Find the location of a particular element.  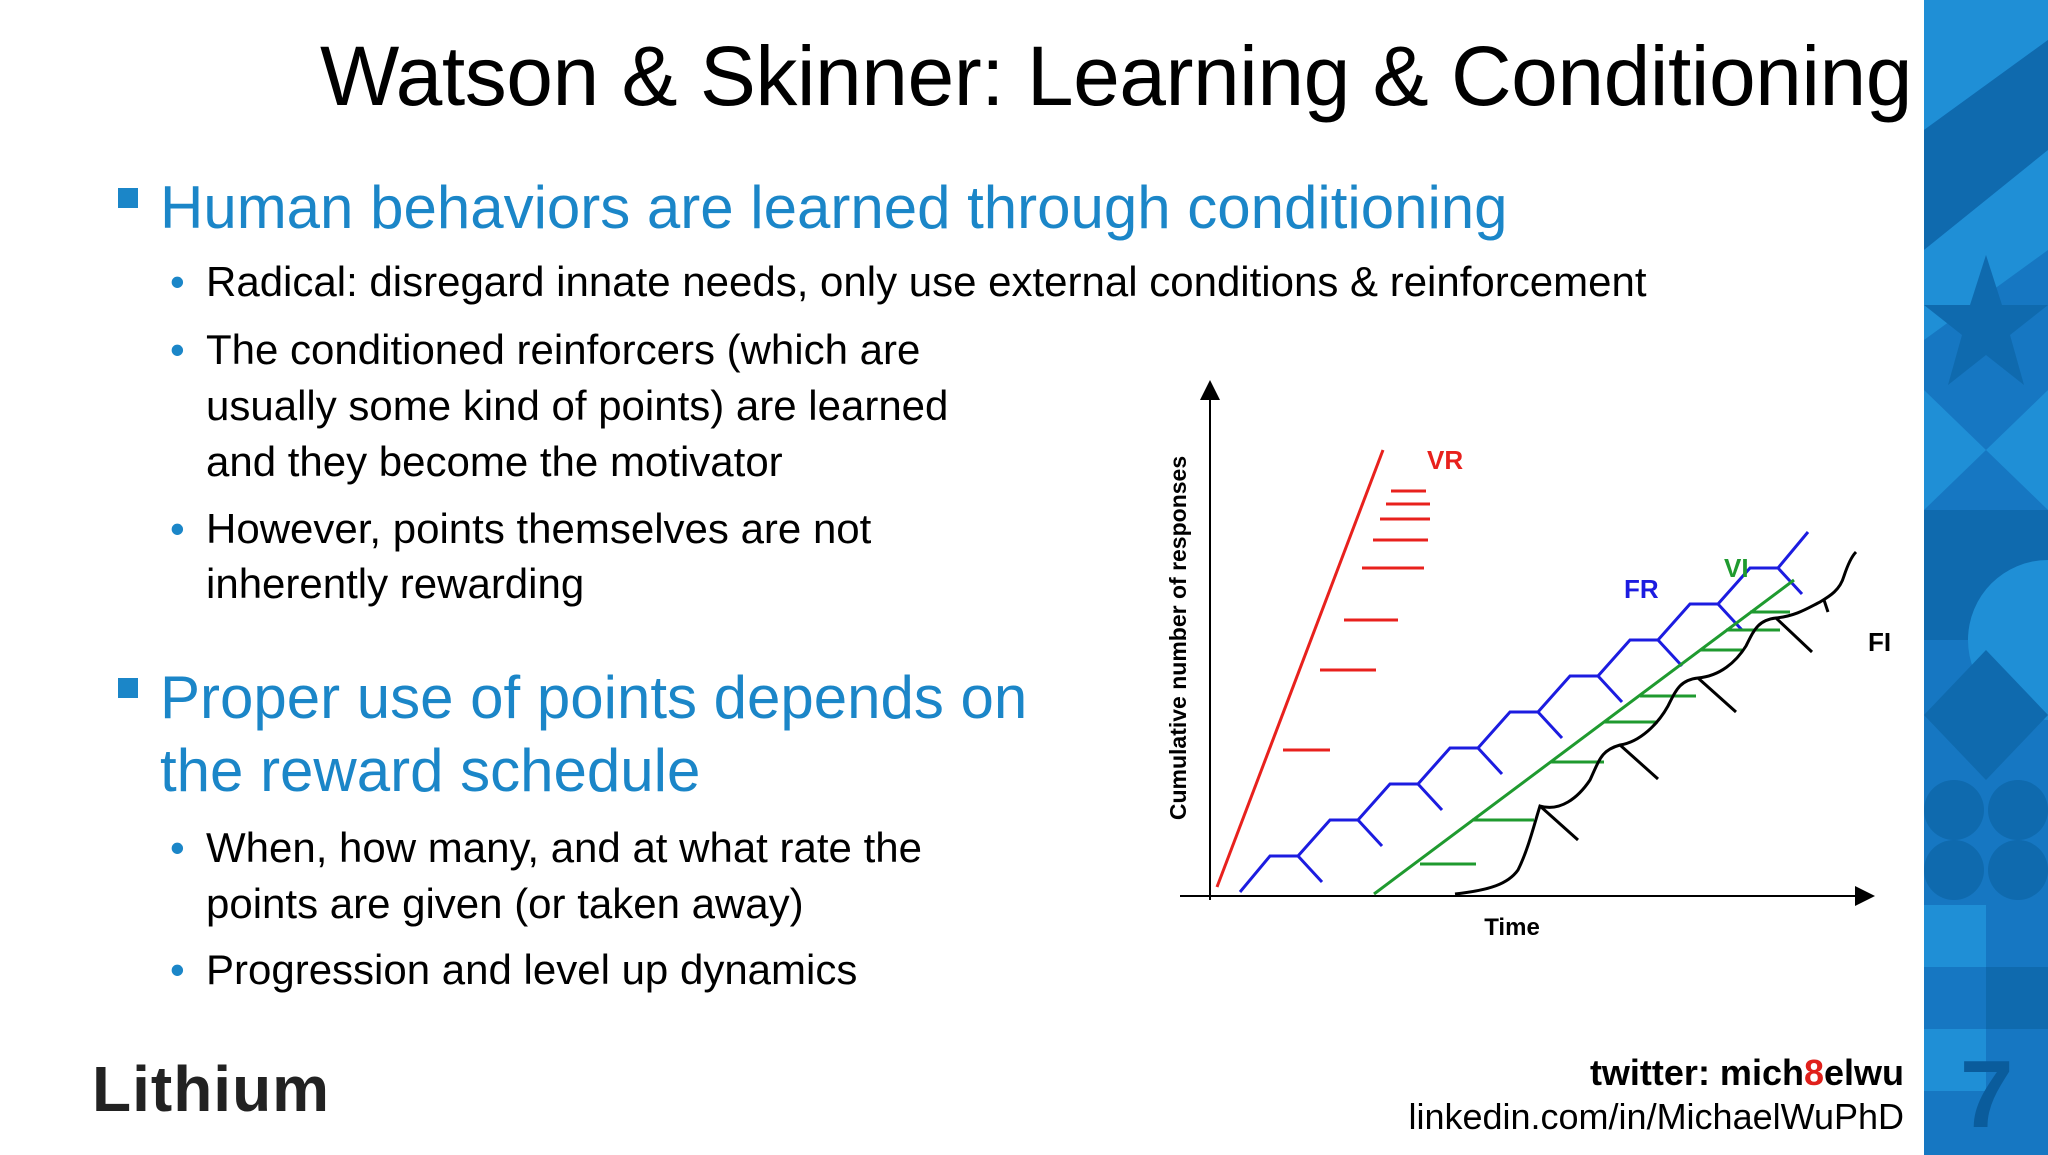

sub-bullet-1-2-line1: The conditioned reinforcers (which are is located at coordinates (563, 349).